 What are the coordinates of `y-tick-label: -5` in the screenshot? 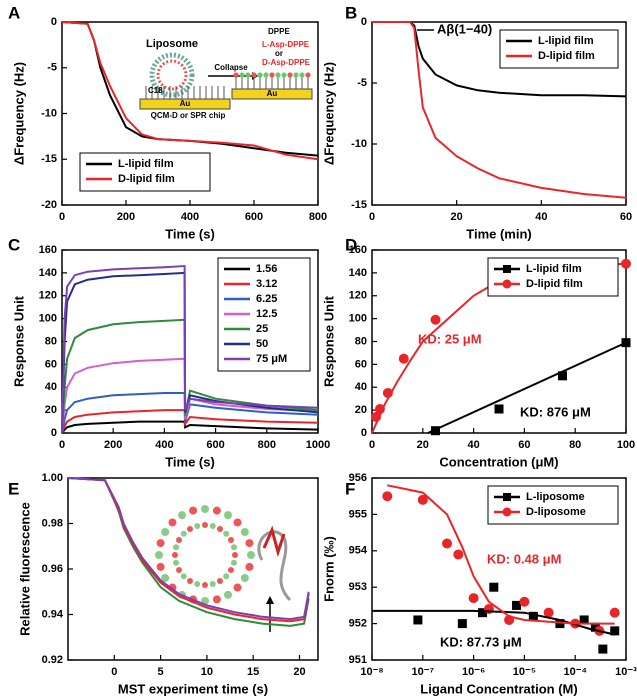 It's located at (52, 68).